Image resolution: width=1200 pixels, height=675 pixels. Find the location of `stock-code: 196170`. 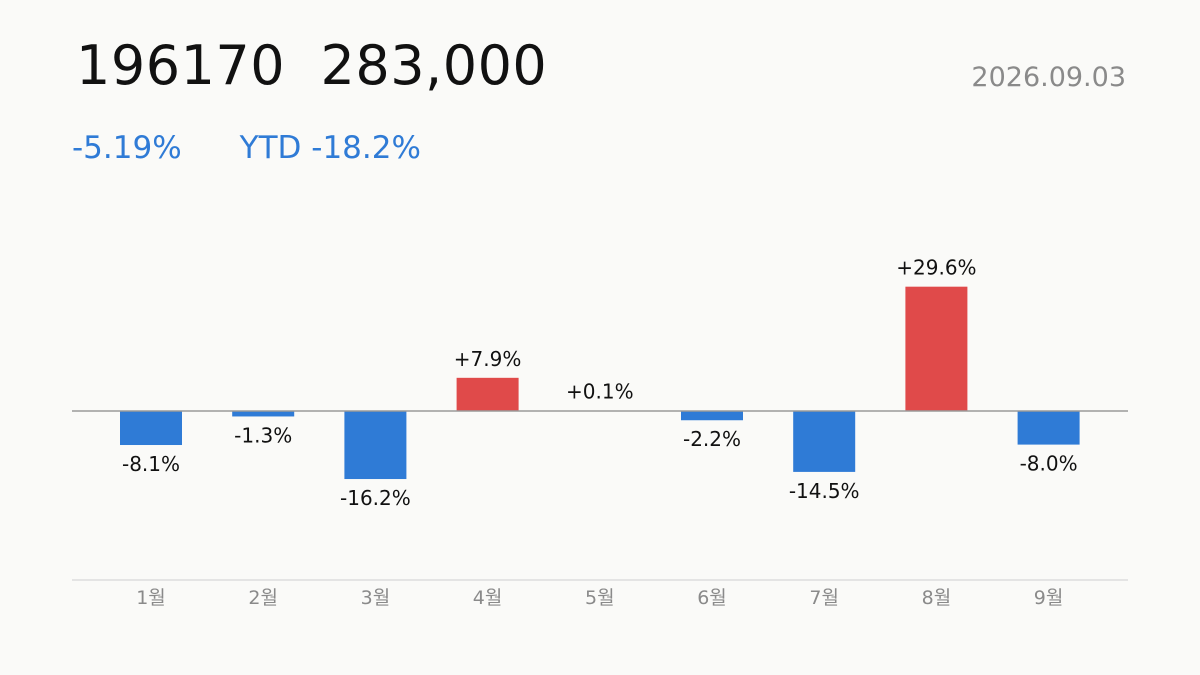

stock-code: 196170 is located at coordinates (181, 65).